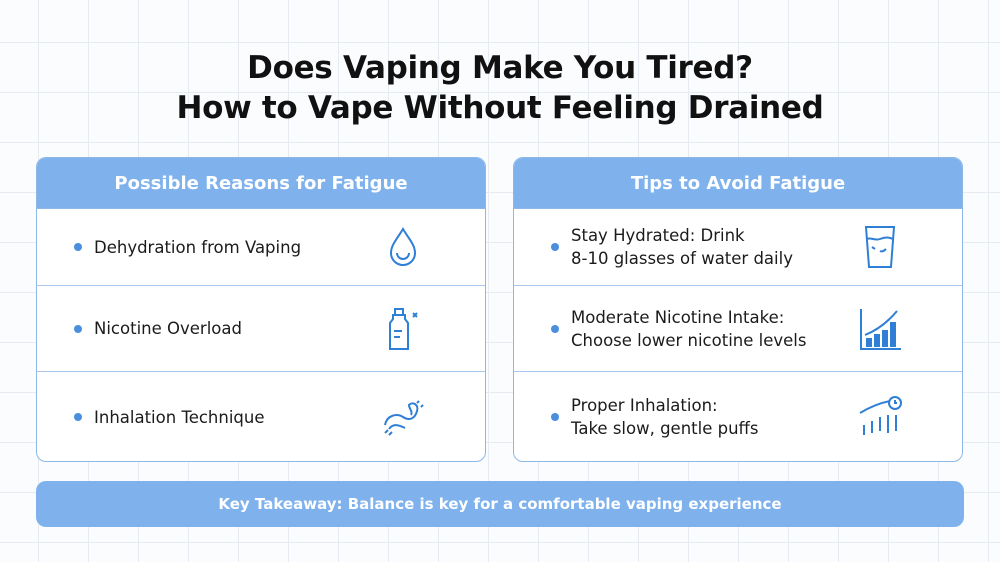 This screenshot has height=562, width=1000. Describe the element at coordinates (198, 247) in the screenshot. I see `item-text: Dehydration from Vaping` at that location.